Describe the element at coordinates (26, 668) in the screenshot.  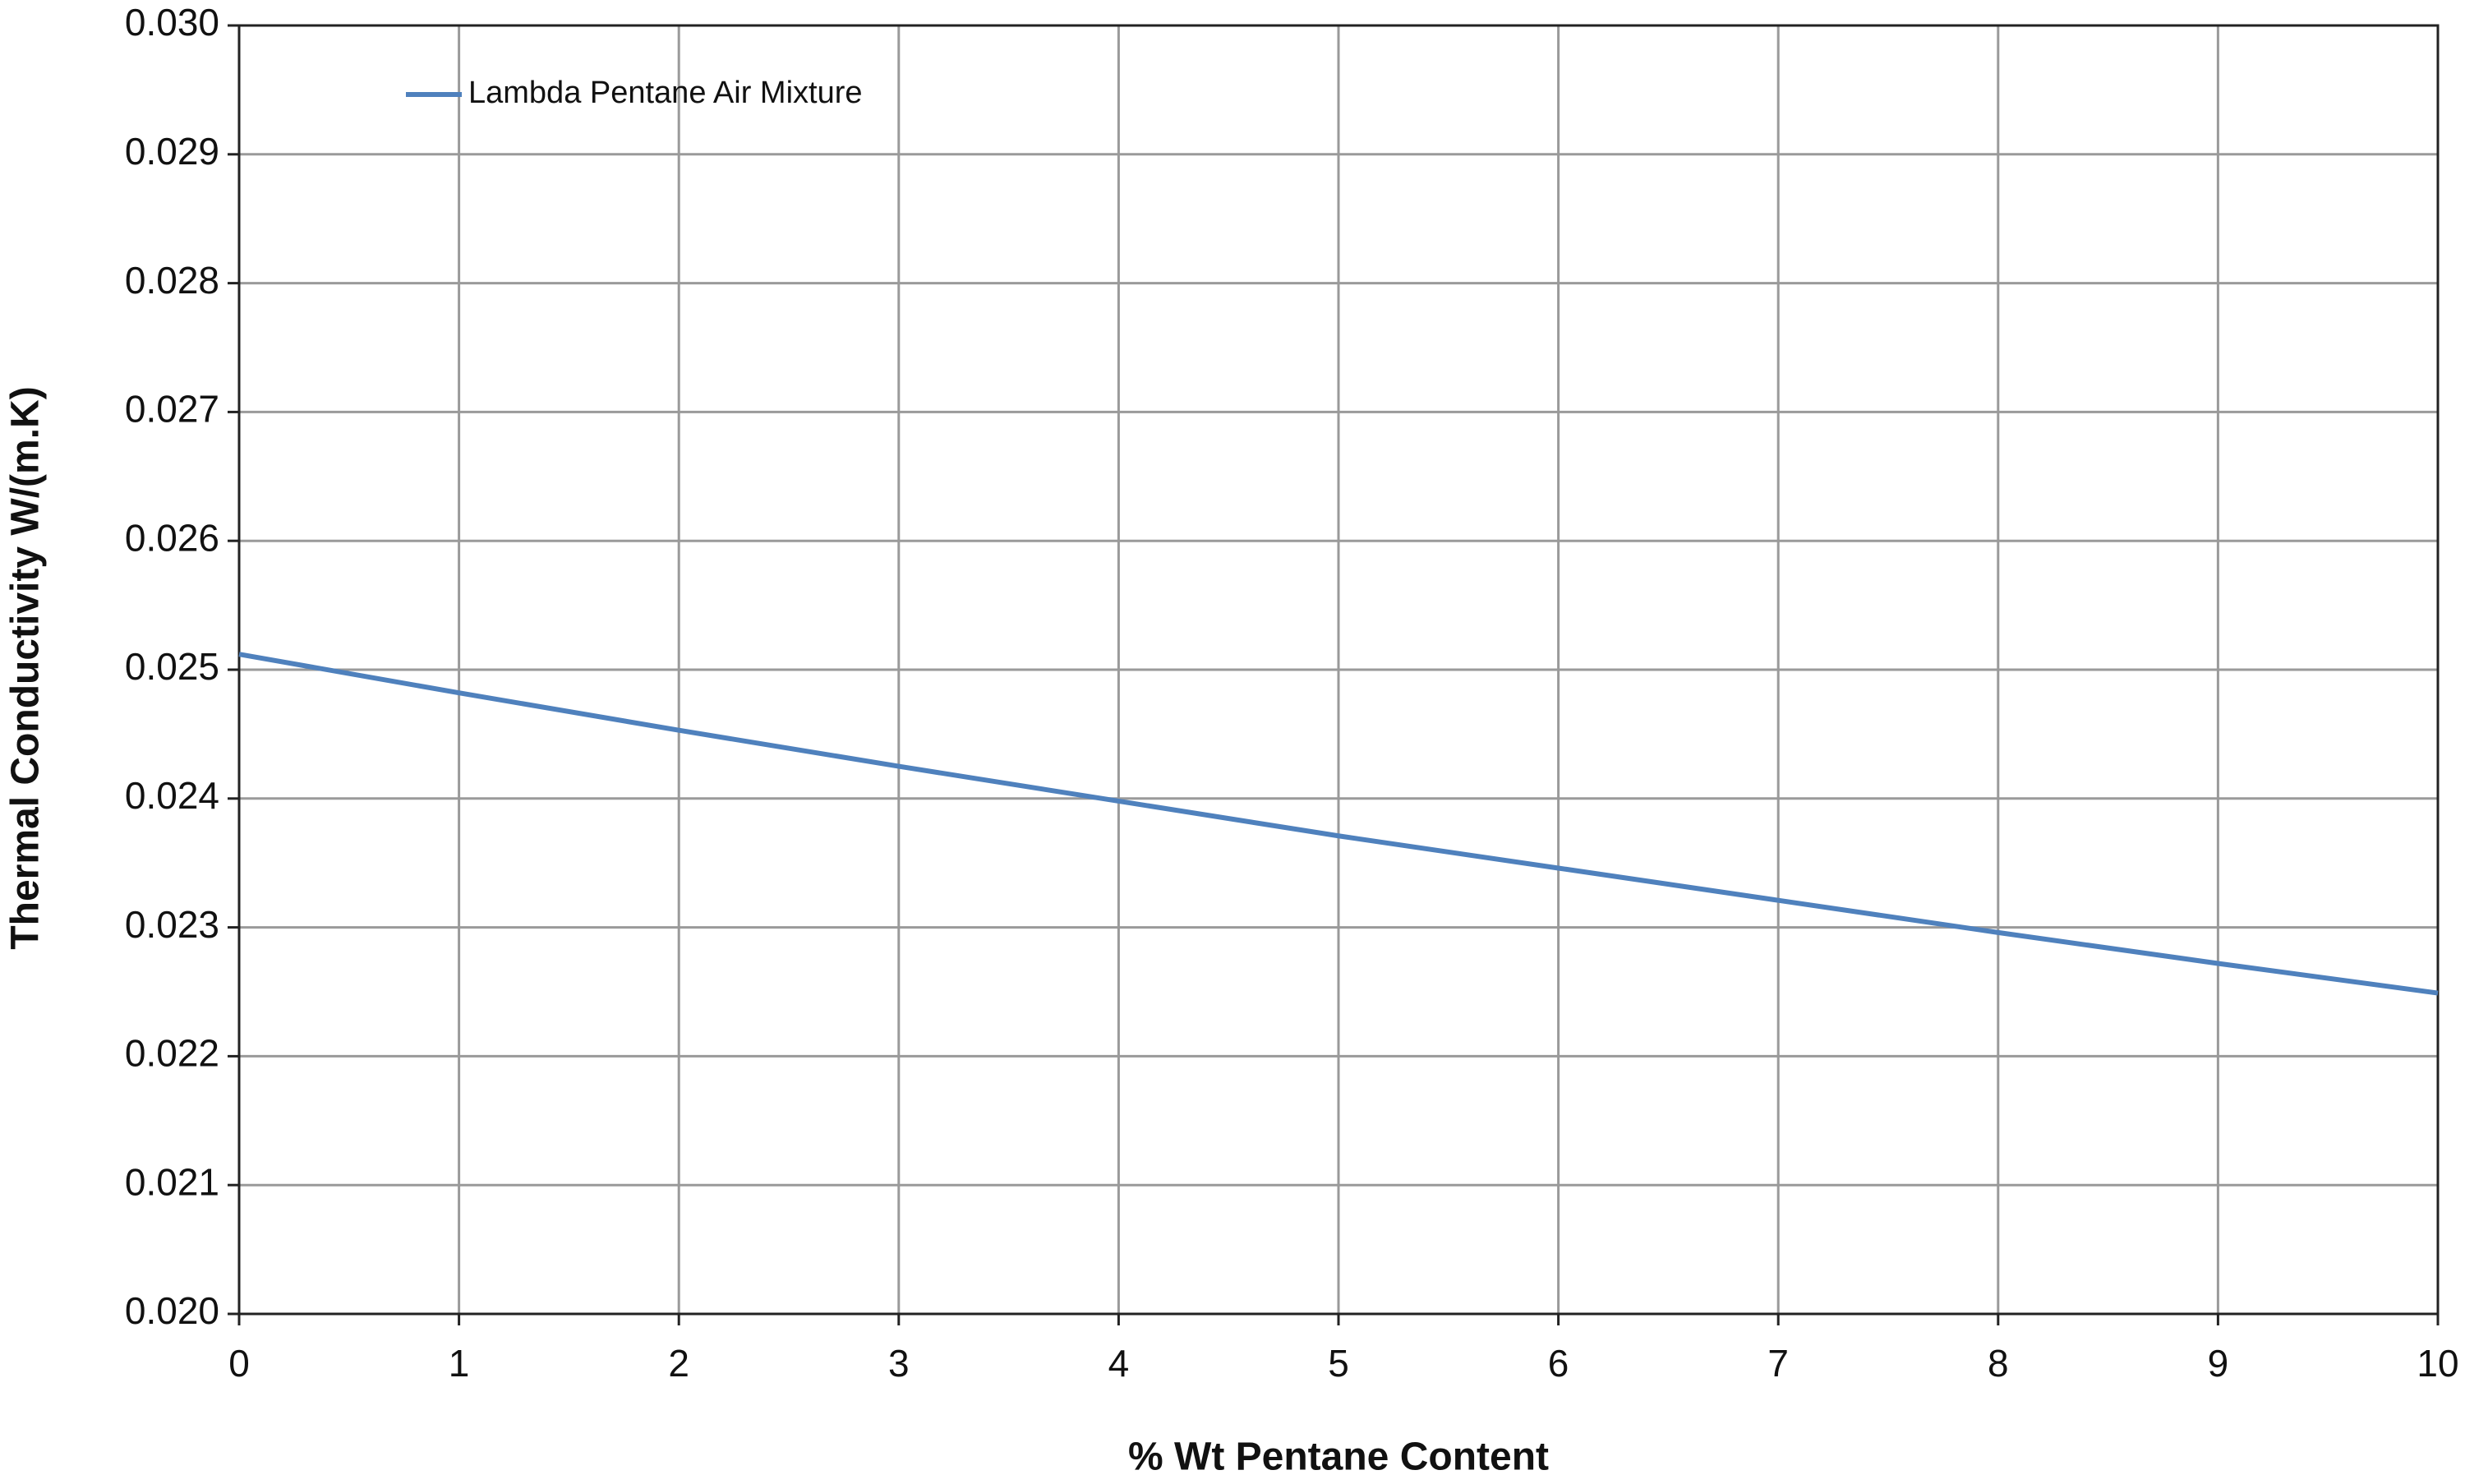
I see `y-axis-title: Thermal Conductivity W/(m.K)` at that location.